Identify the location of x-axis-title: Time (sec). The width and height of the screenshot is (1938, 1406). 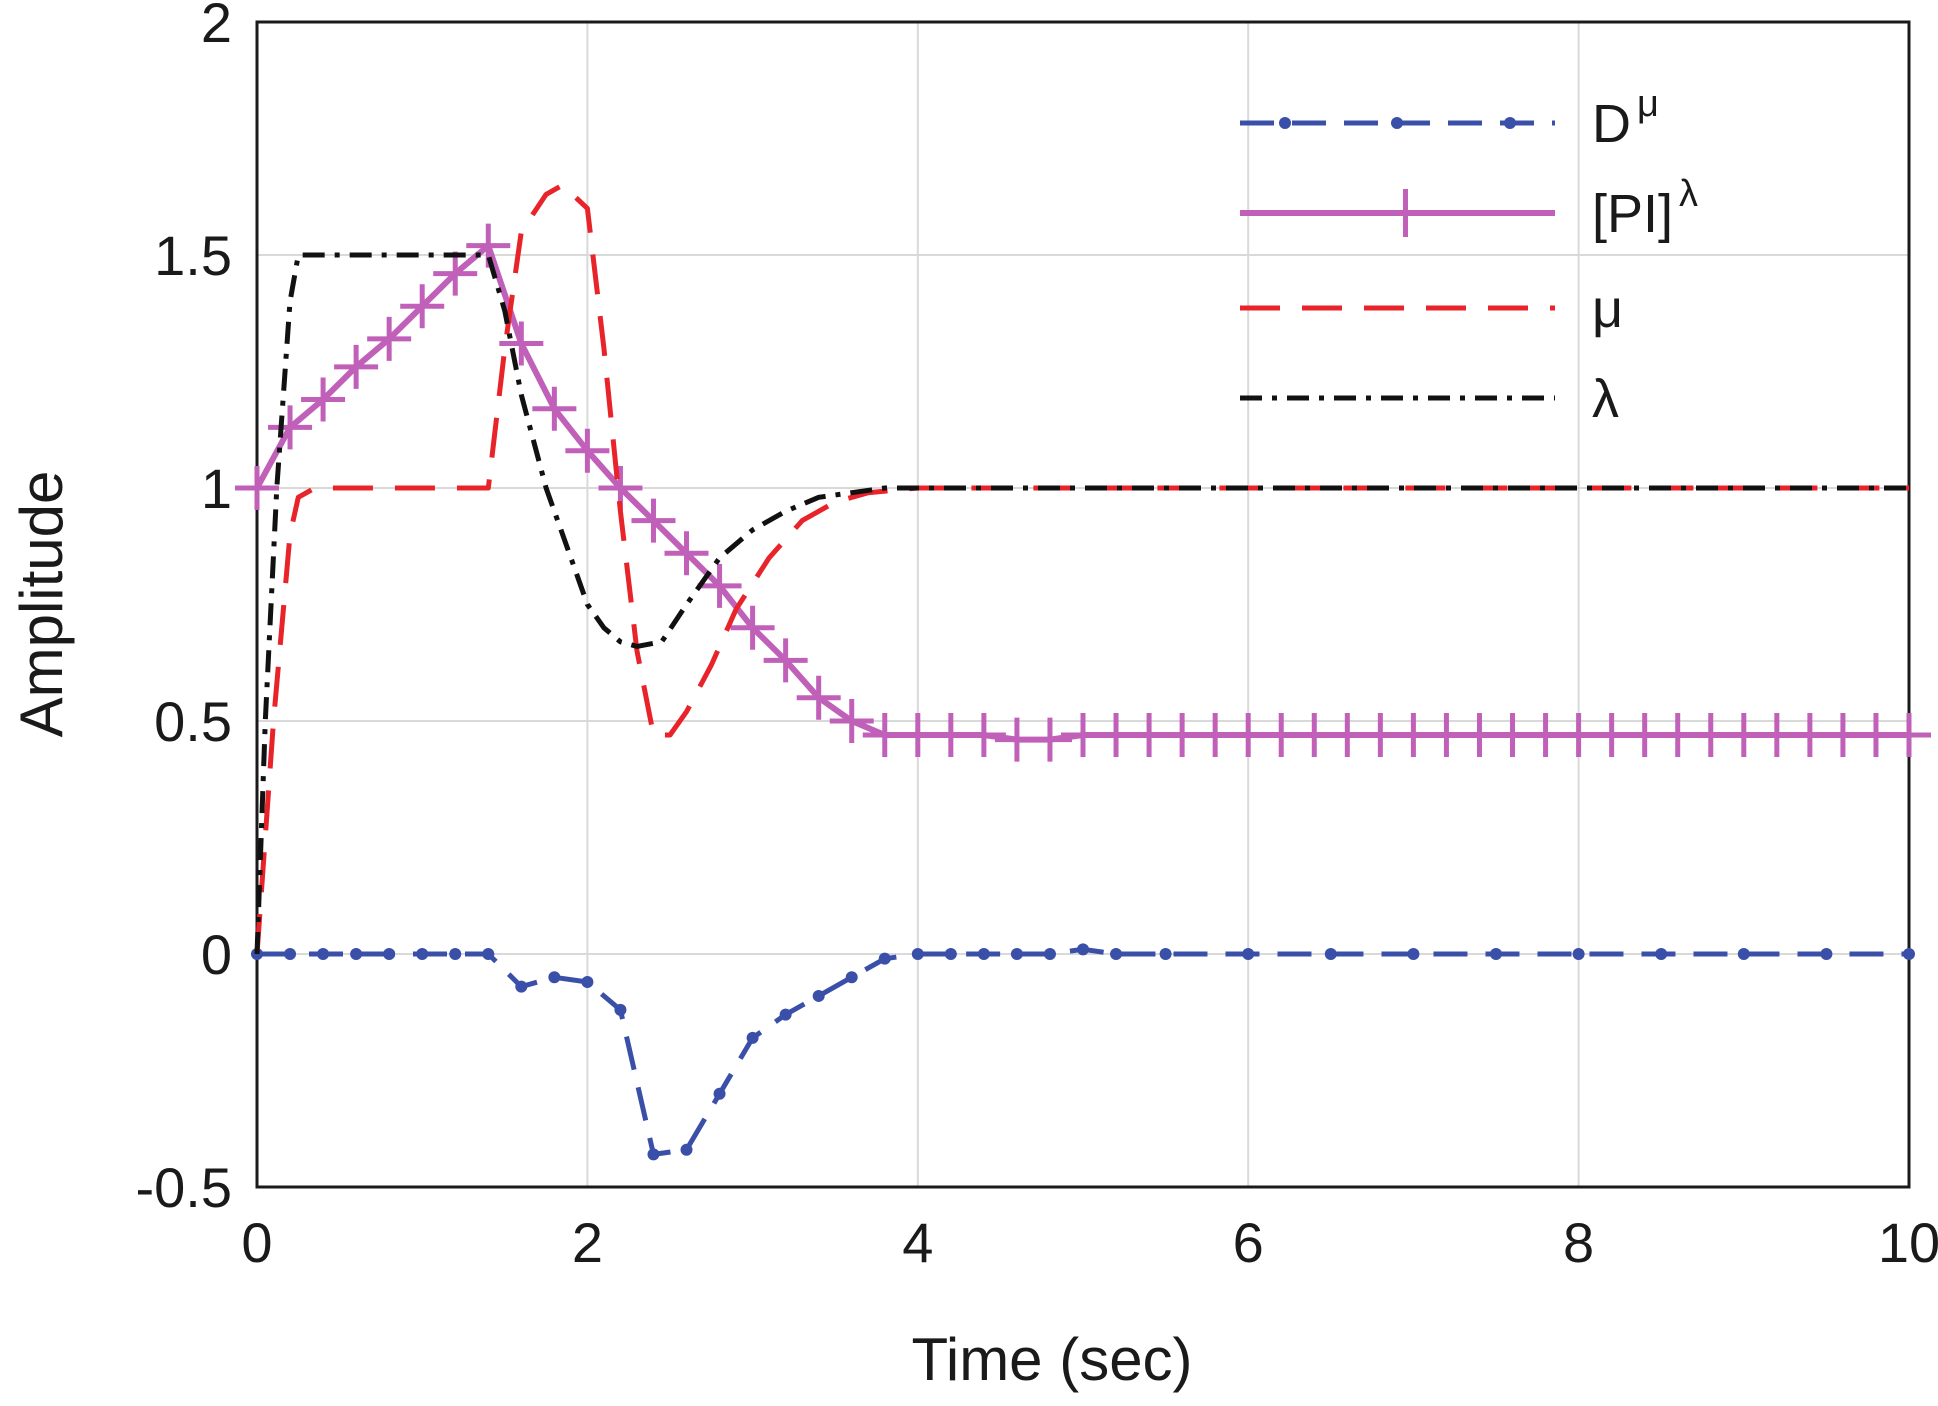
(1051, 1359).